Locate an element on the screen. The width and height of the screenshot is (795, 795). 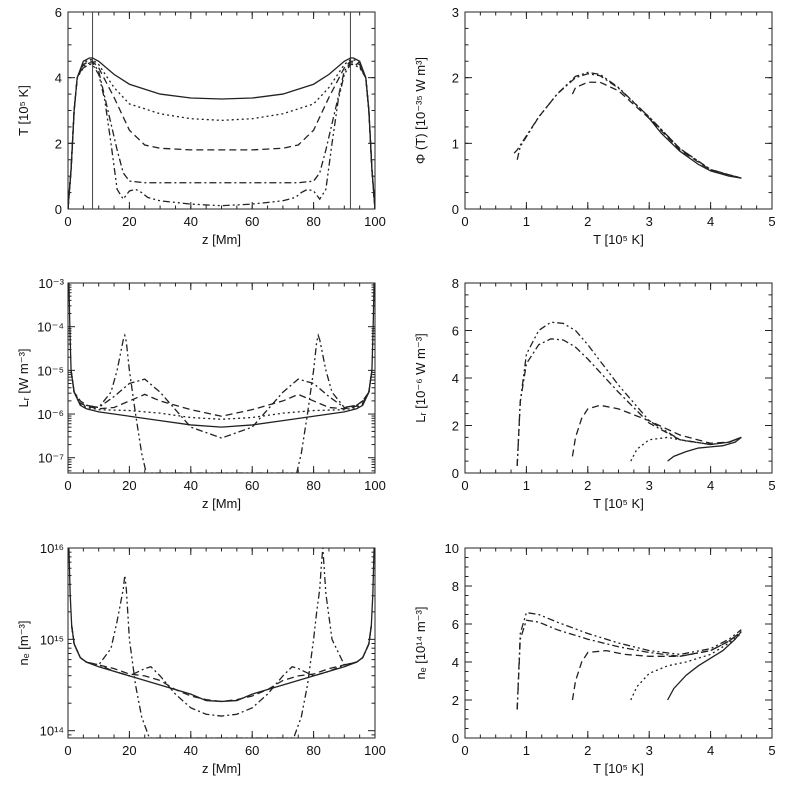
y-tick-label: 3 is located at coordinates (455, 12).